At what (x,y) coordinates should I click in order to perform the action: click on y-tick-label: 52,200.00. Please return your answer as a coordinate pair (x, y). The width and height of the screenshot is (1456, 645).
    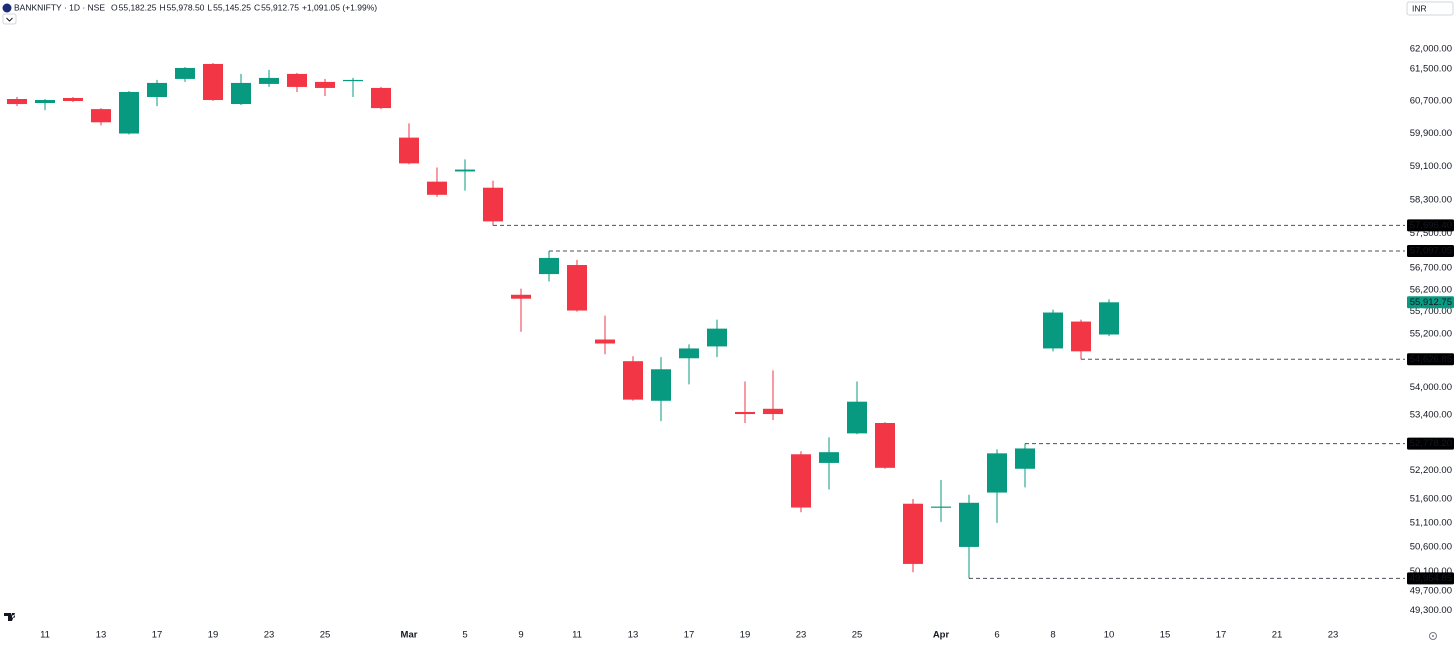
    Looking at the image, I should click on (1431, 470).